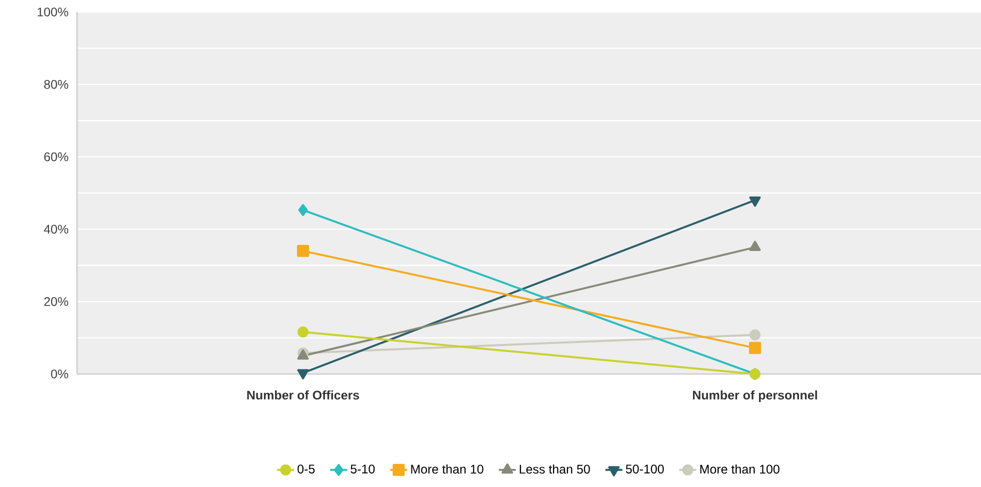 This screenshot has height=487, width=981. I want to click on legend-label: 50-100, so click(645, 469).